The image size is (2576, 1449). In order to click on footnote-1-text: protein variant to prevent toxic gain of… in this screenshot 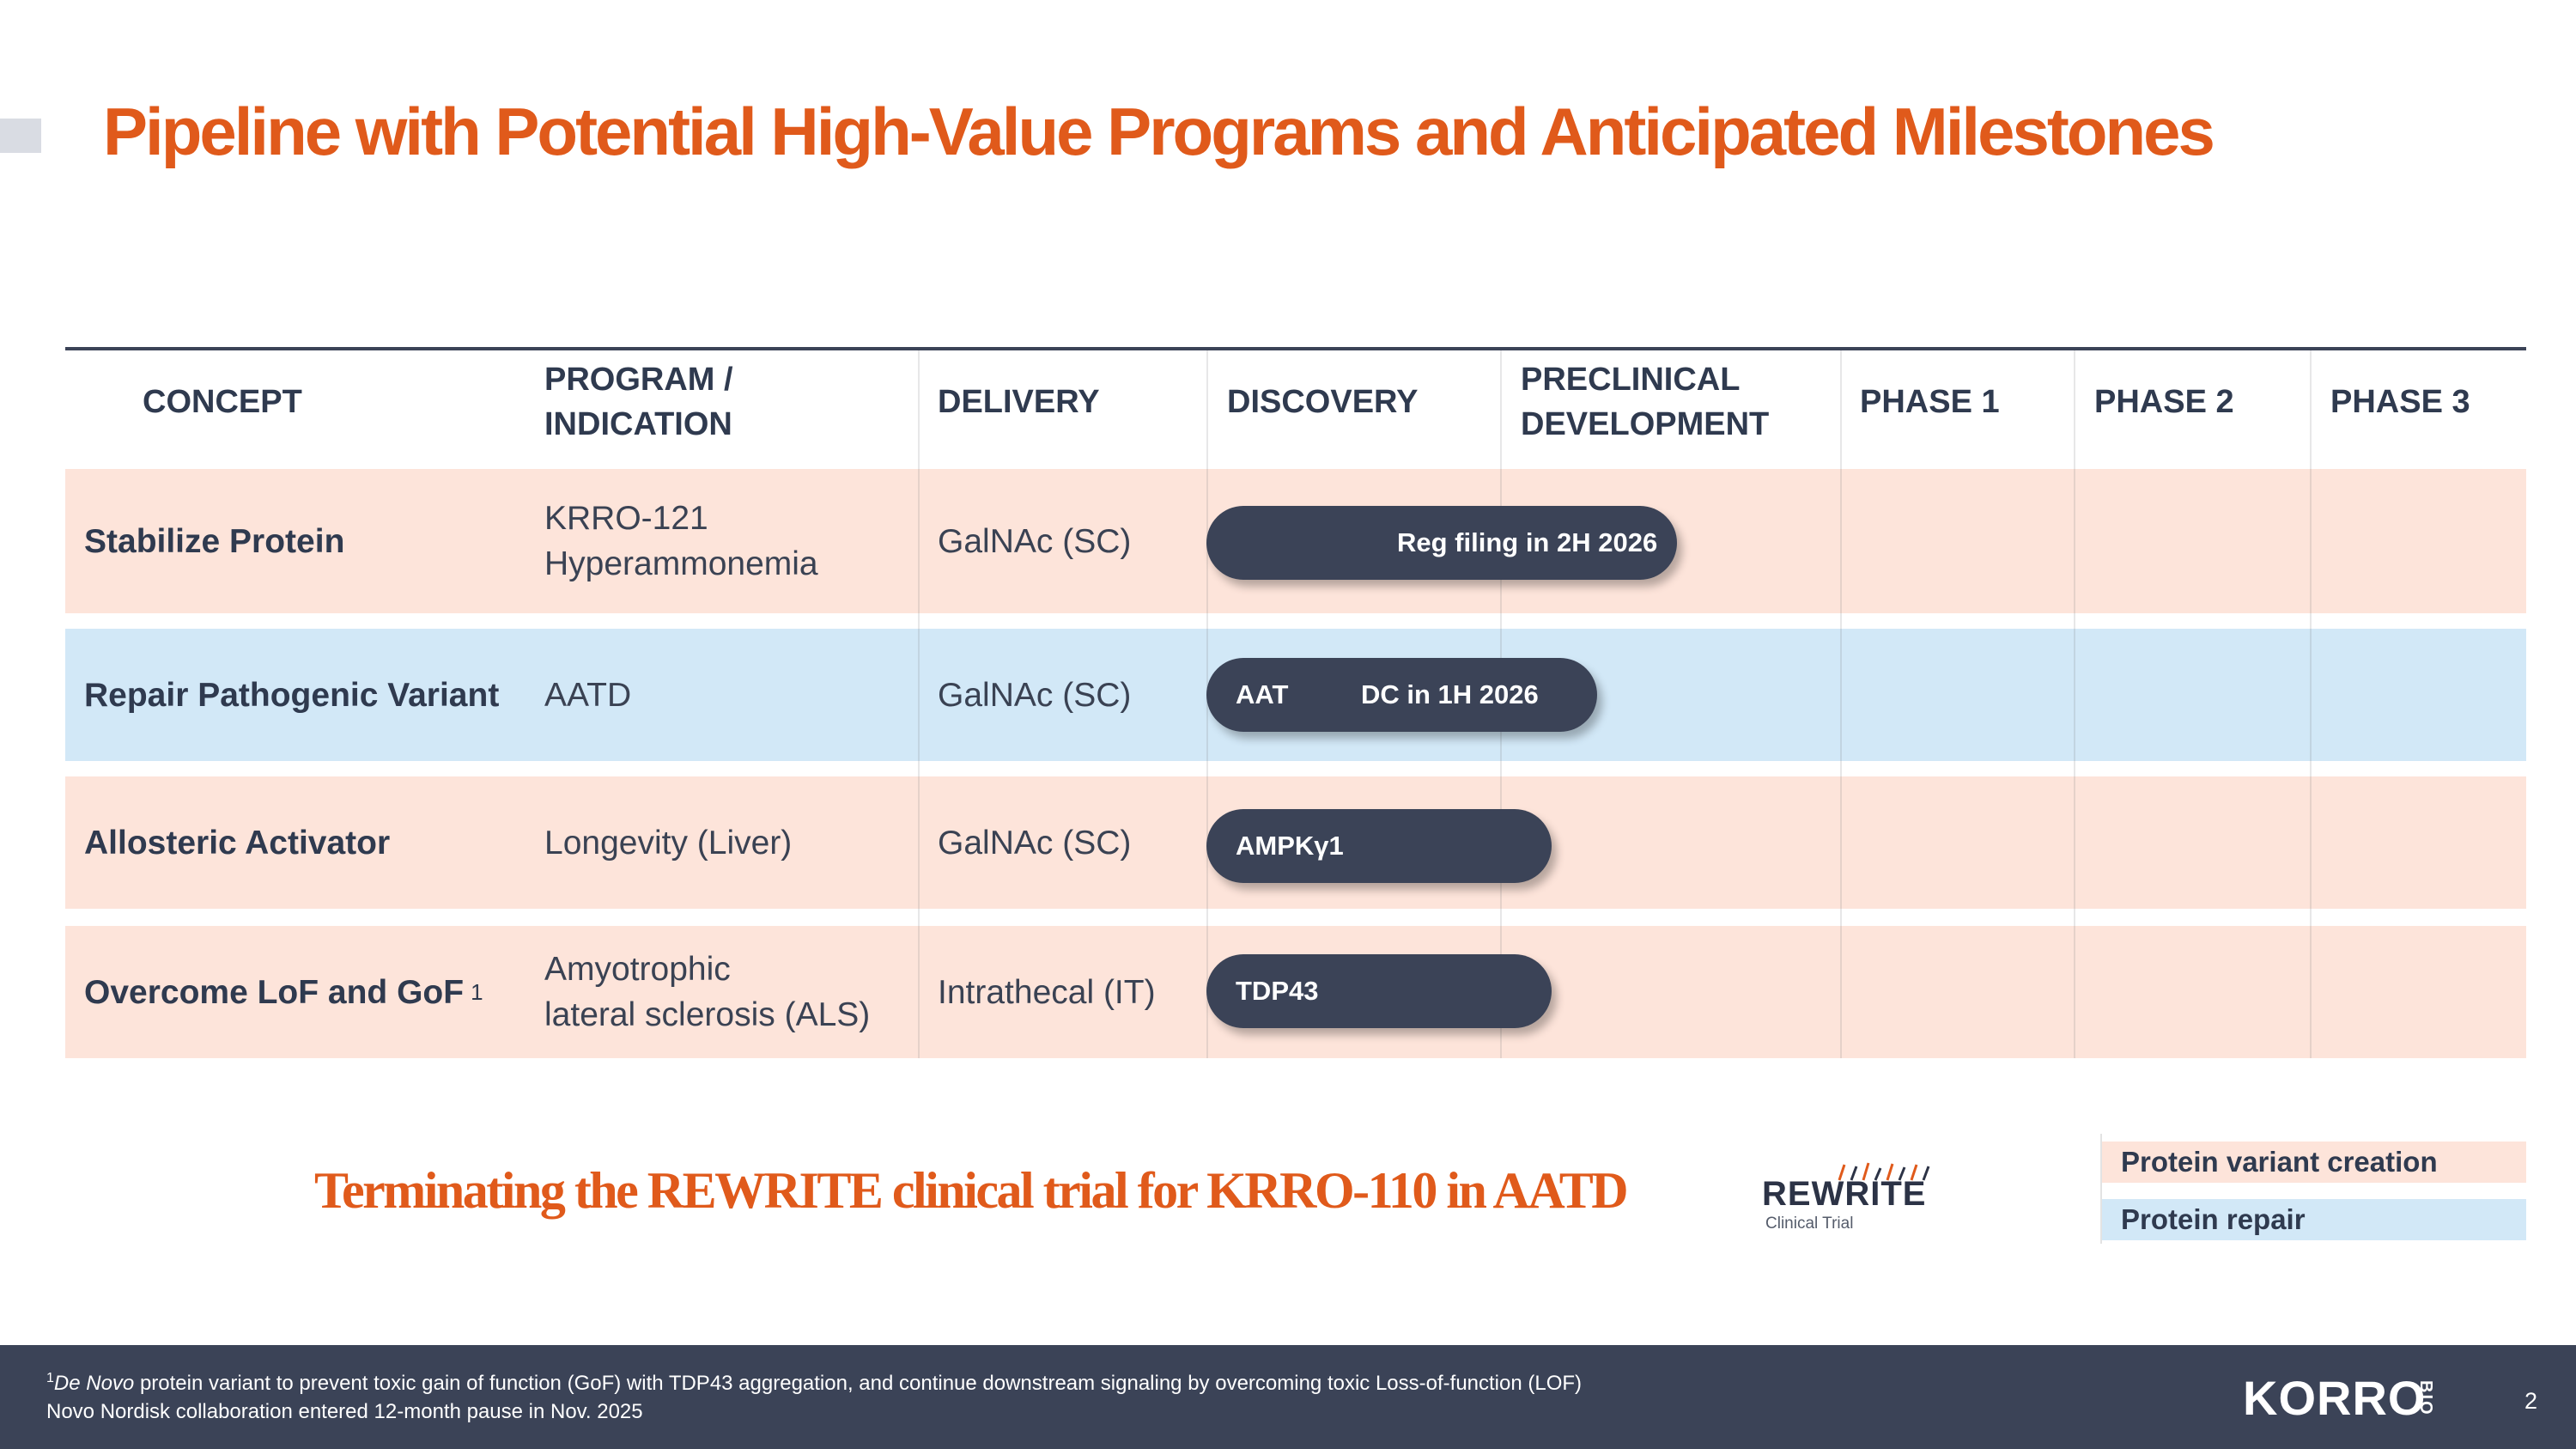, I will do `click(858, 1383)`.